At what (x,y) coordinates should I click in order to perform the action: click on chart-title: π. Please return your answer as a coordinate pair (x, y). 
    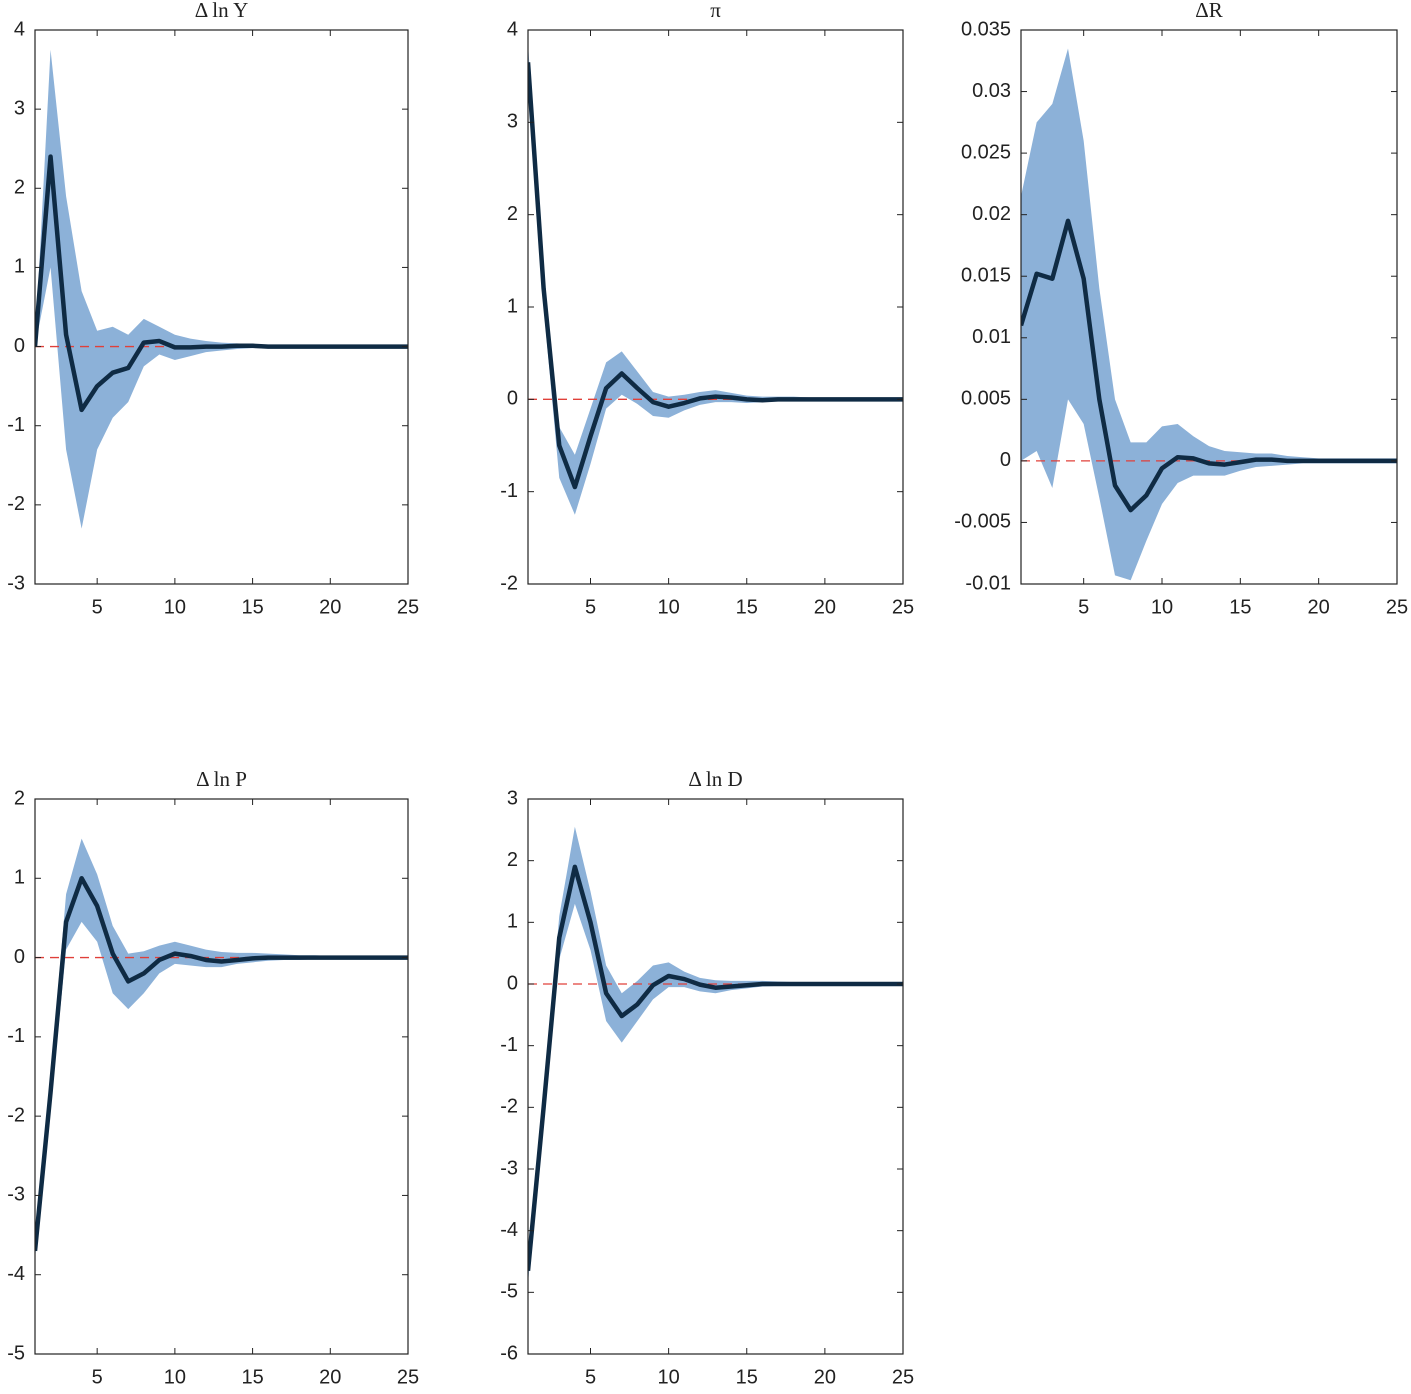
    Looking at the image, I should click on (715, 11).